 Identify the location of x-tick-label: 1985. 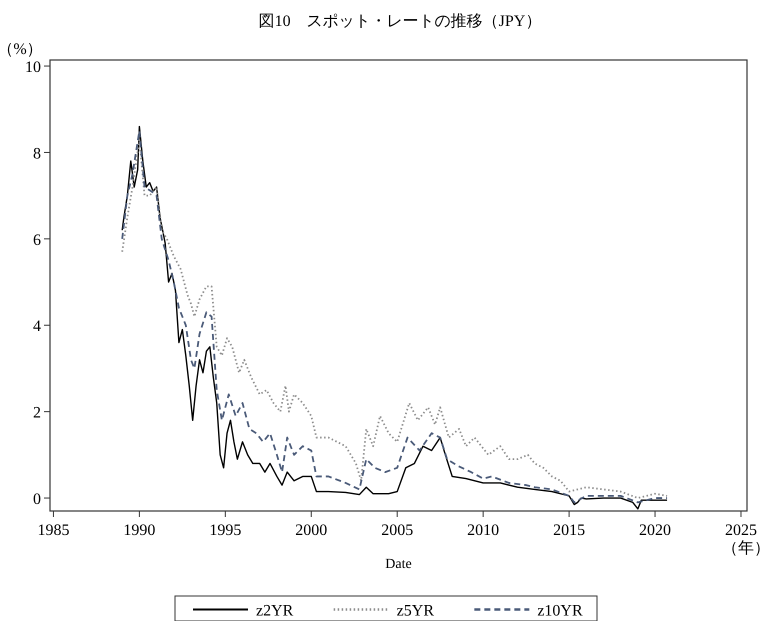
(53, 530).